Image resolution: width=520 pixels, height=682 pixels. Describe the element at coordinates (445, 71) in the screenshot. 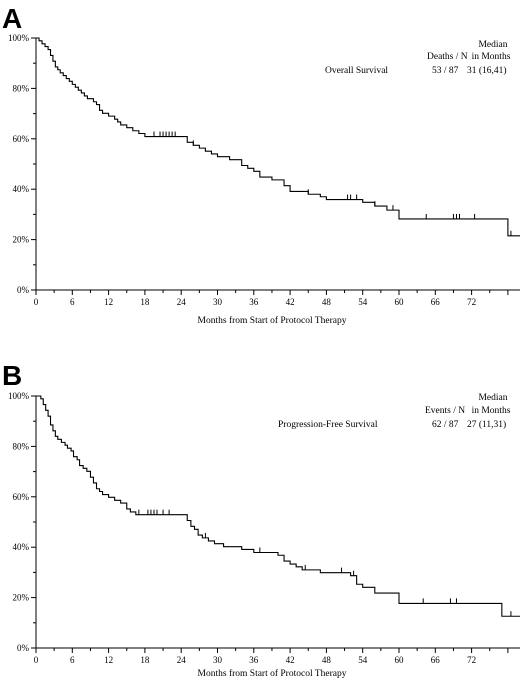

I see `legend-a-count: 53 / 87` at that location.